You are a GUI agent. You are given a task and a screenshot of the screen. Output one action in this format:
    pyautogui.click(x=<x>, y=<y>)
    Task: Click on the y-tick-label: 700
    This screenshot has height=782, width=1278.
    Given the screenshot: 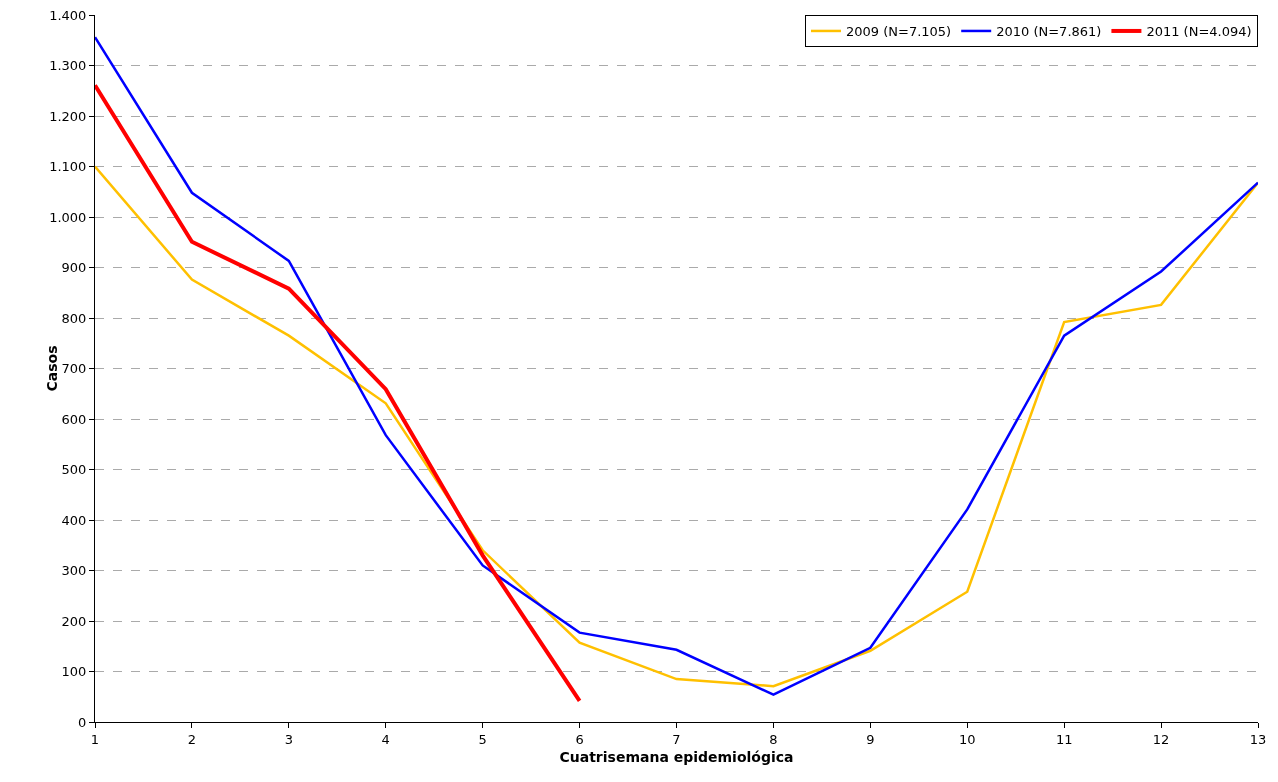 What is the action you would take?
    pyautogui.click(x=74, y=369)
    